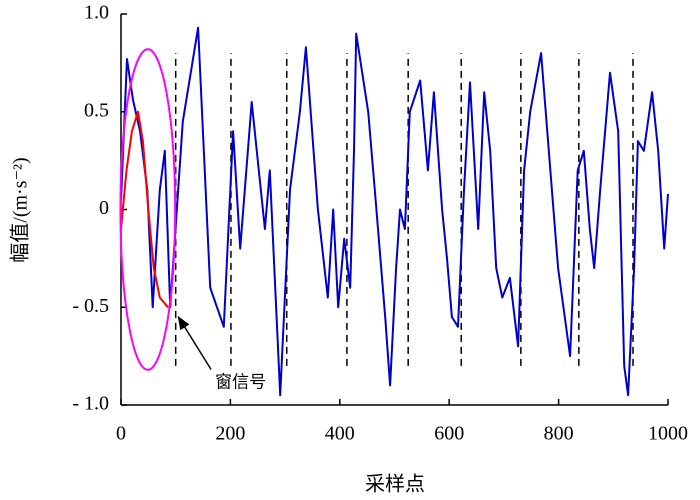 The width and height of the screenshot is (700, 500). I want to click on annotation-text: 窗信号, so click(240, 381).